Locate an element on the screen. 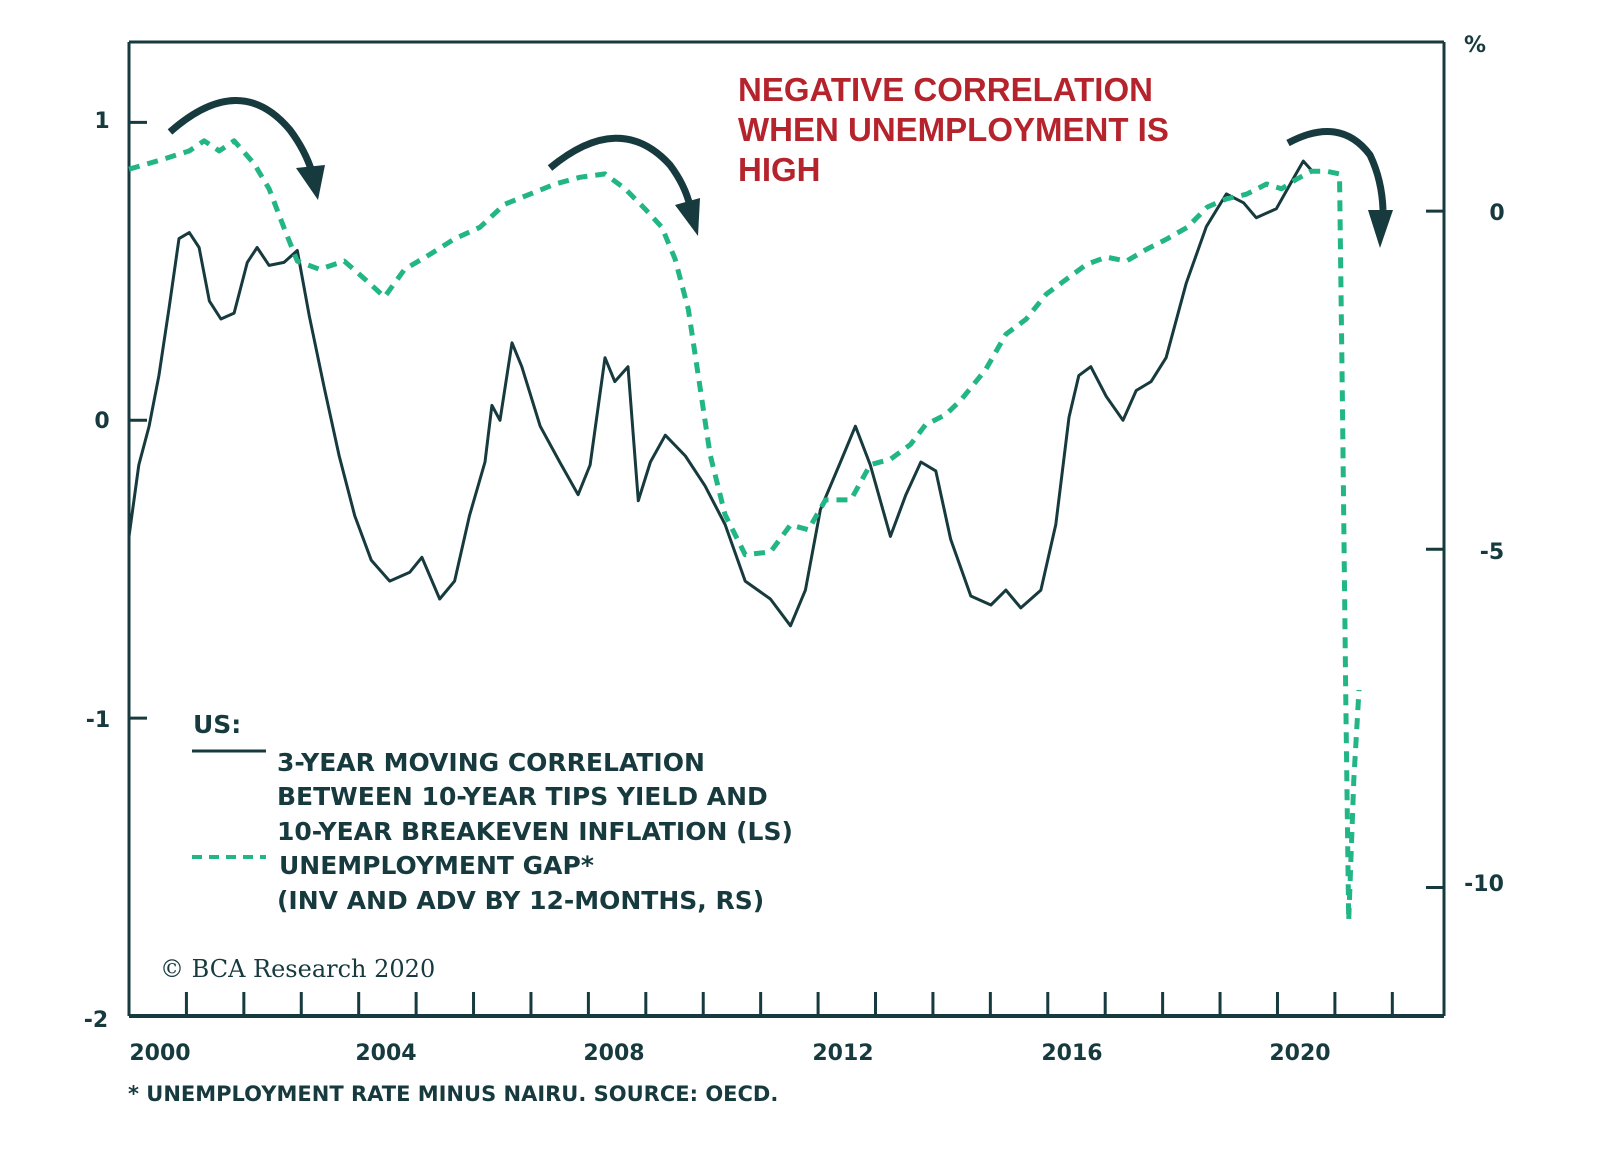 The height and width of the screenshot is (1156, 1600). credit-text: © BCA Research 2020 is located at coordinates (297, 969).